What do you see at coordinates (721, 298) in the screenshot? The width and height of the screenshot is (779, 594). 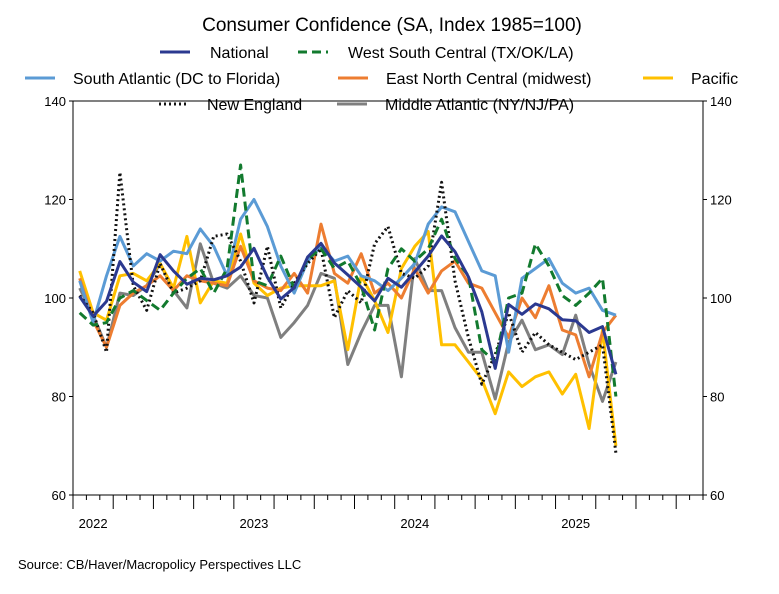 I see `y-tick-label-right: 100` at bounding box center [721, 298].